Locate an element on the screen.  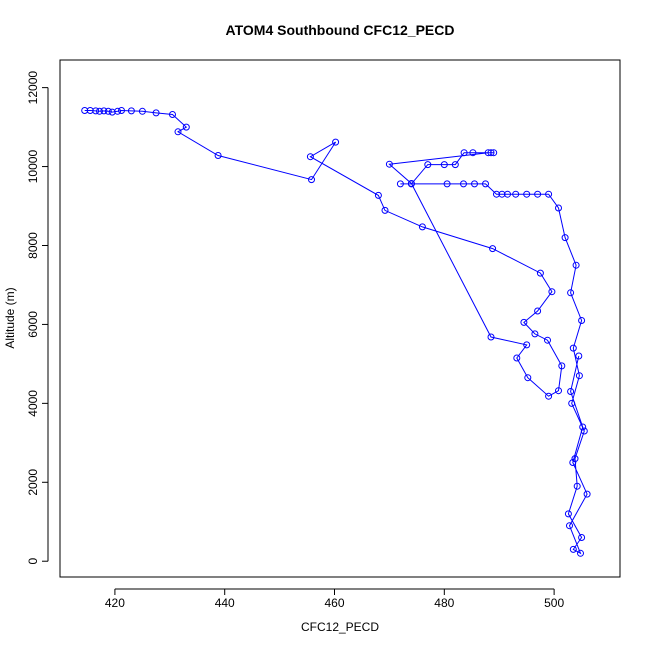
y-axis: 0 2000 4000 6000 8000 10000 12000 is located at coordinates (37, 318).